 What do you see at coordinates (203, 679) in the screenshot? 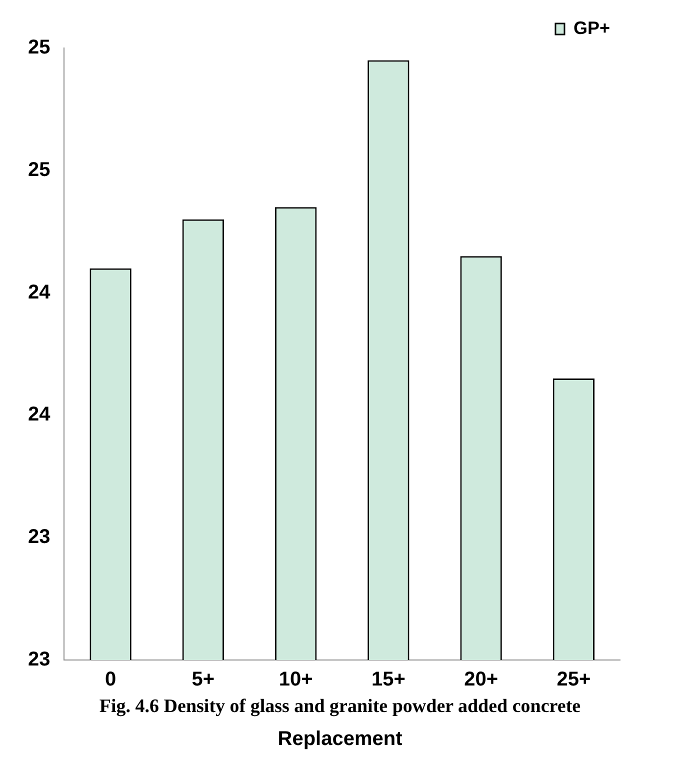
I see `x-tick-label: 5+` at bounding box center [203, 679].